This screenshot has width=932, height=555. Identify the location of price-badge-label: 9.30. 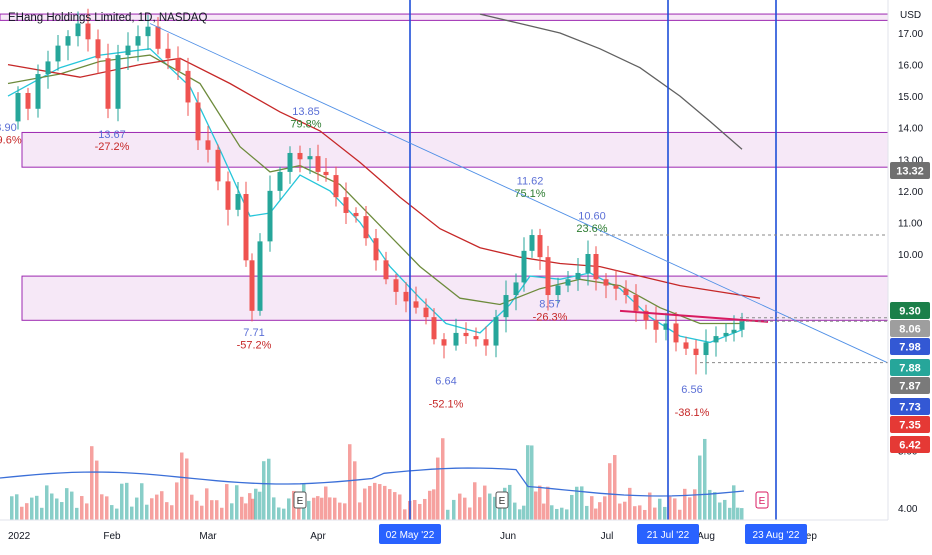
(909, 312).